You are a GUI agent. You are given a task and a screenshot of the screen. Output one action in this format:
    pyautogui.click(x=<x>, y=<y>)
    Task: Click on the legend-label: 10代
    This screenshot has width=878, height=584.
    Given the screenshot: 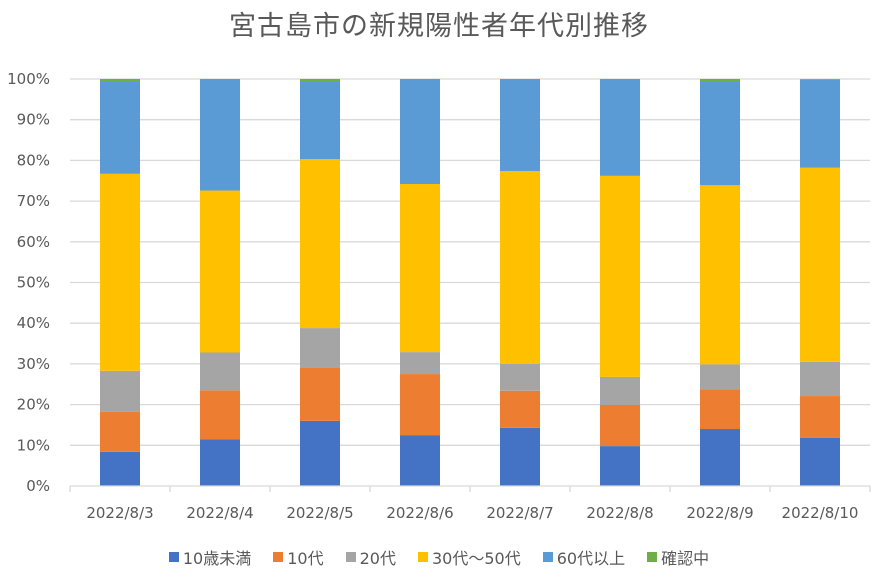 What is the action you would take?
    pyautogui.click(x=305, y=558)
    